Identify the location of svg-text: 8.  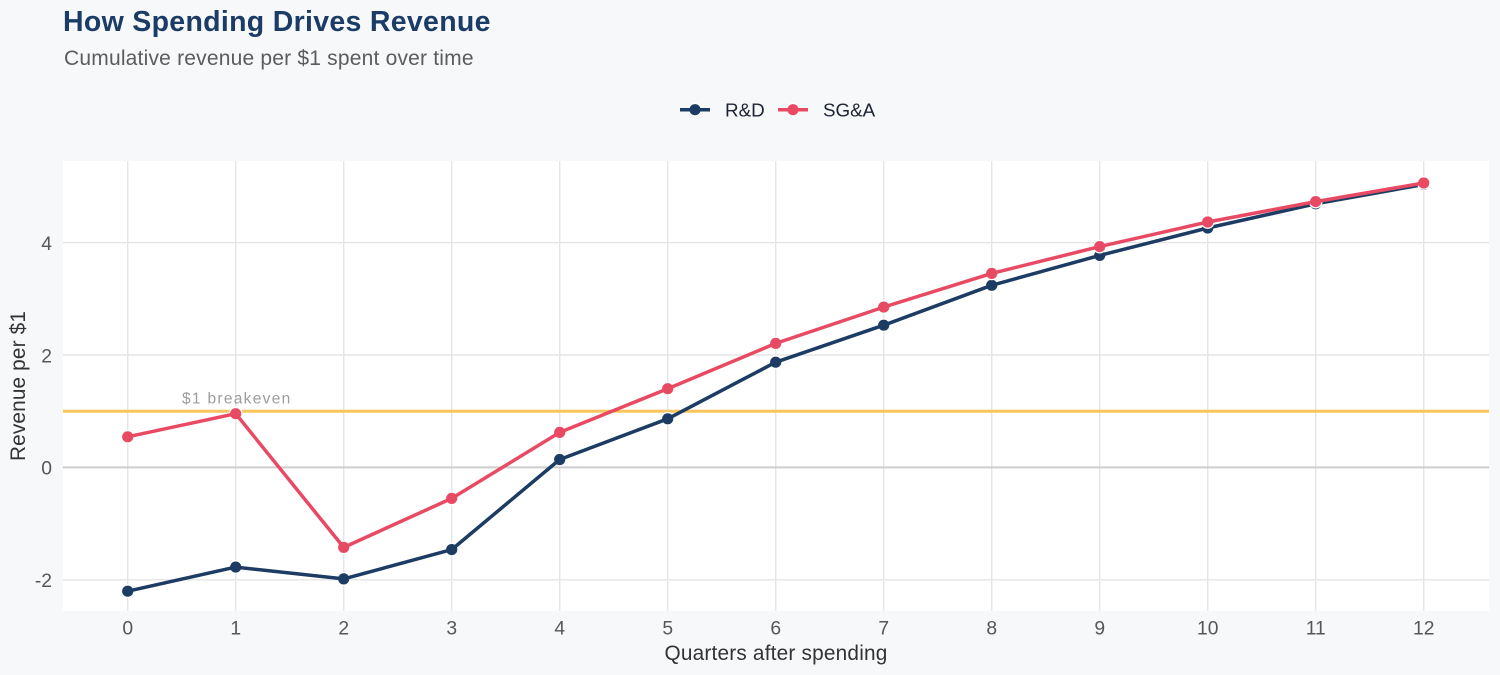
(991, 629).